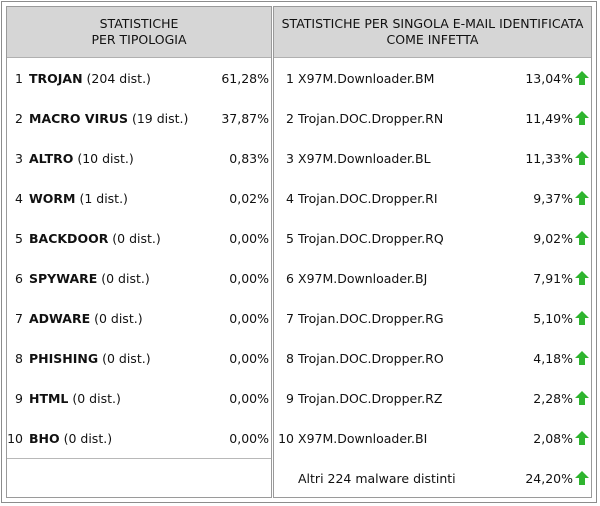 The height and width of the screenshot is (506, 600). I want to click on malware-row: 2 Trojan.DOC.Dropper.RN 11,49%, so click(432, 118).